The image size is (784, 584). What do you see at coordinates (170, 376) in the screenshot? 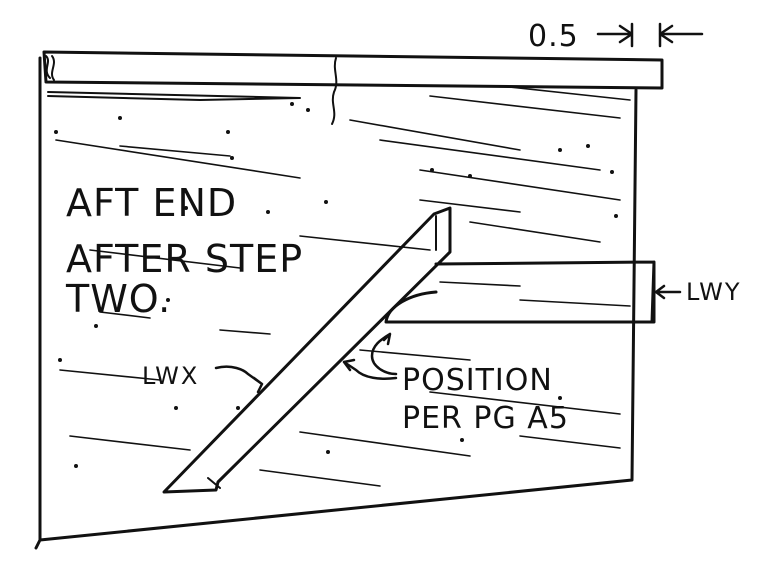
I see `lwx-label: LWX` at bounding box center [170, 376].